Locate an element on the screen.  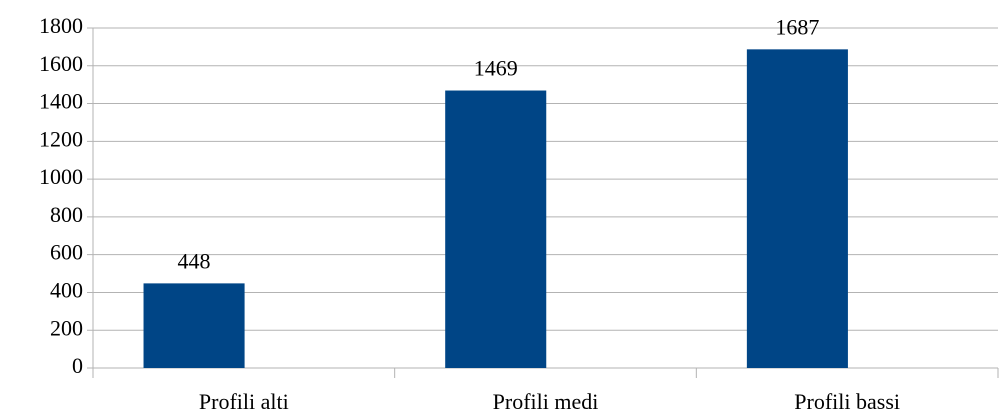
y-tick-label: 1600 is located at coordinates (61, 63).